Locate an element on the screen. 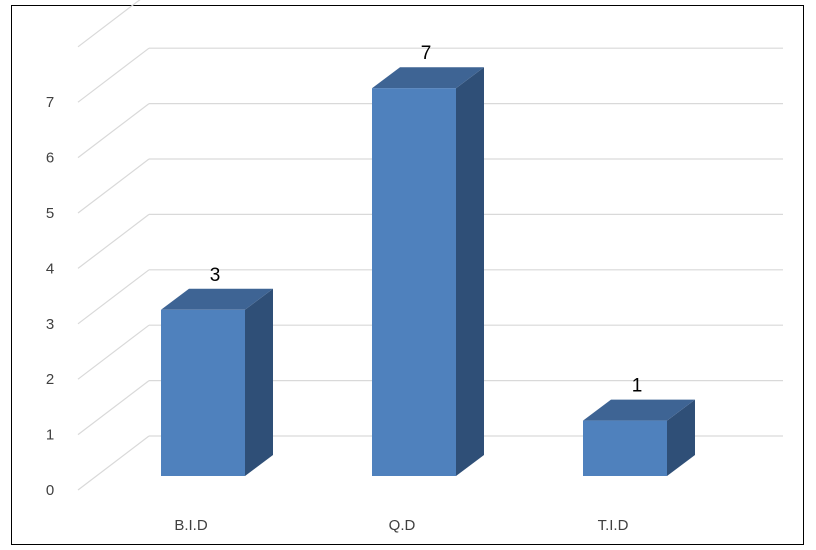  y-tick-label: 0 is located at coordinates (50, 490).